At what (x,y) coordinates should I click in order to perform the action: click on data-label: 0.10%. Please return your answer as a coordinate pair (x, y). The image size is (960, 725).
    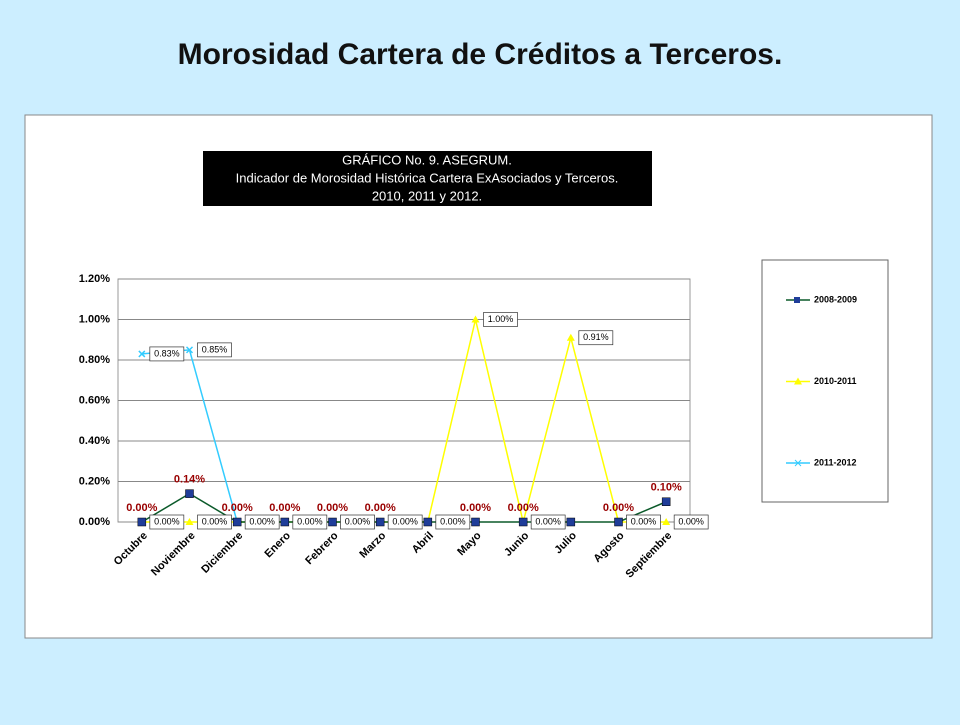
    Looking at the image, I should click on (666, 488).